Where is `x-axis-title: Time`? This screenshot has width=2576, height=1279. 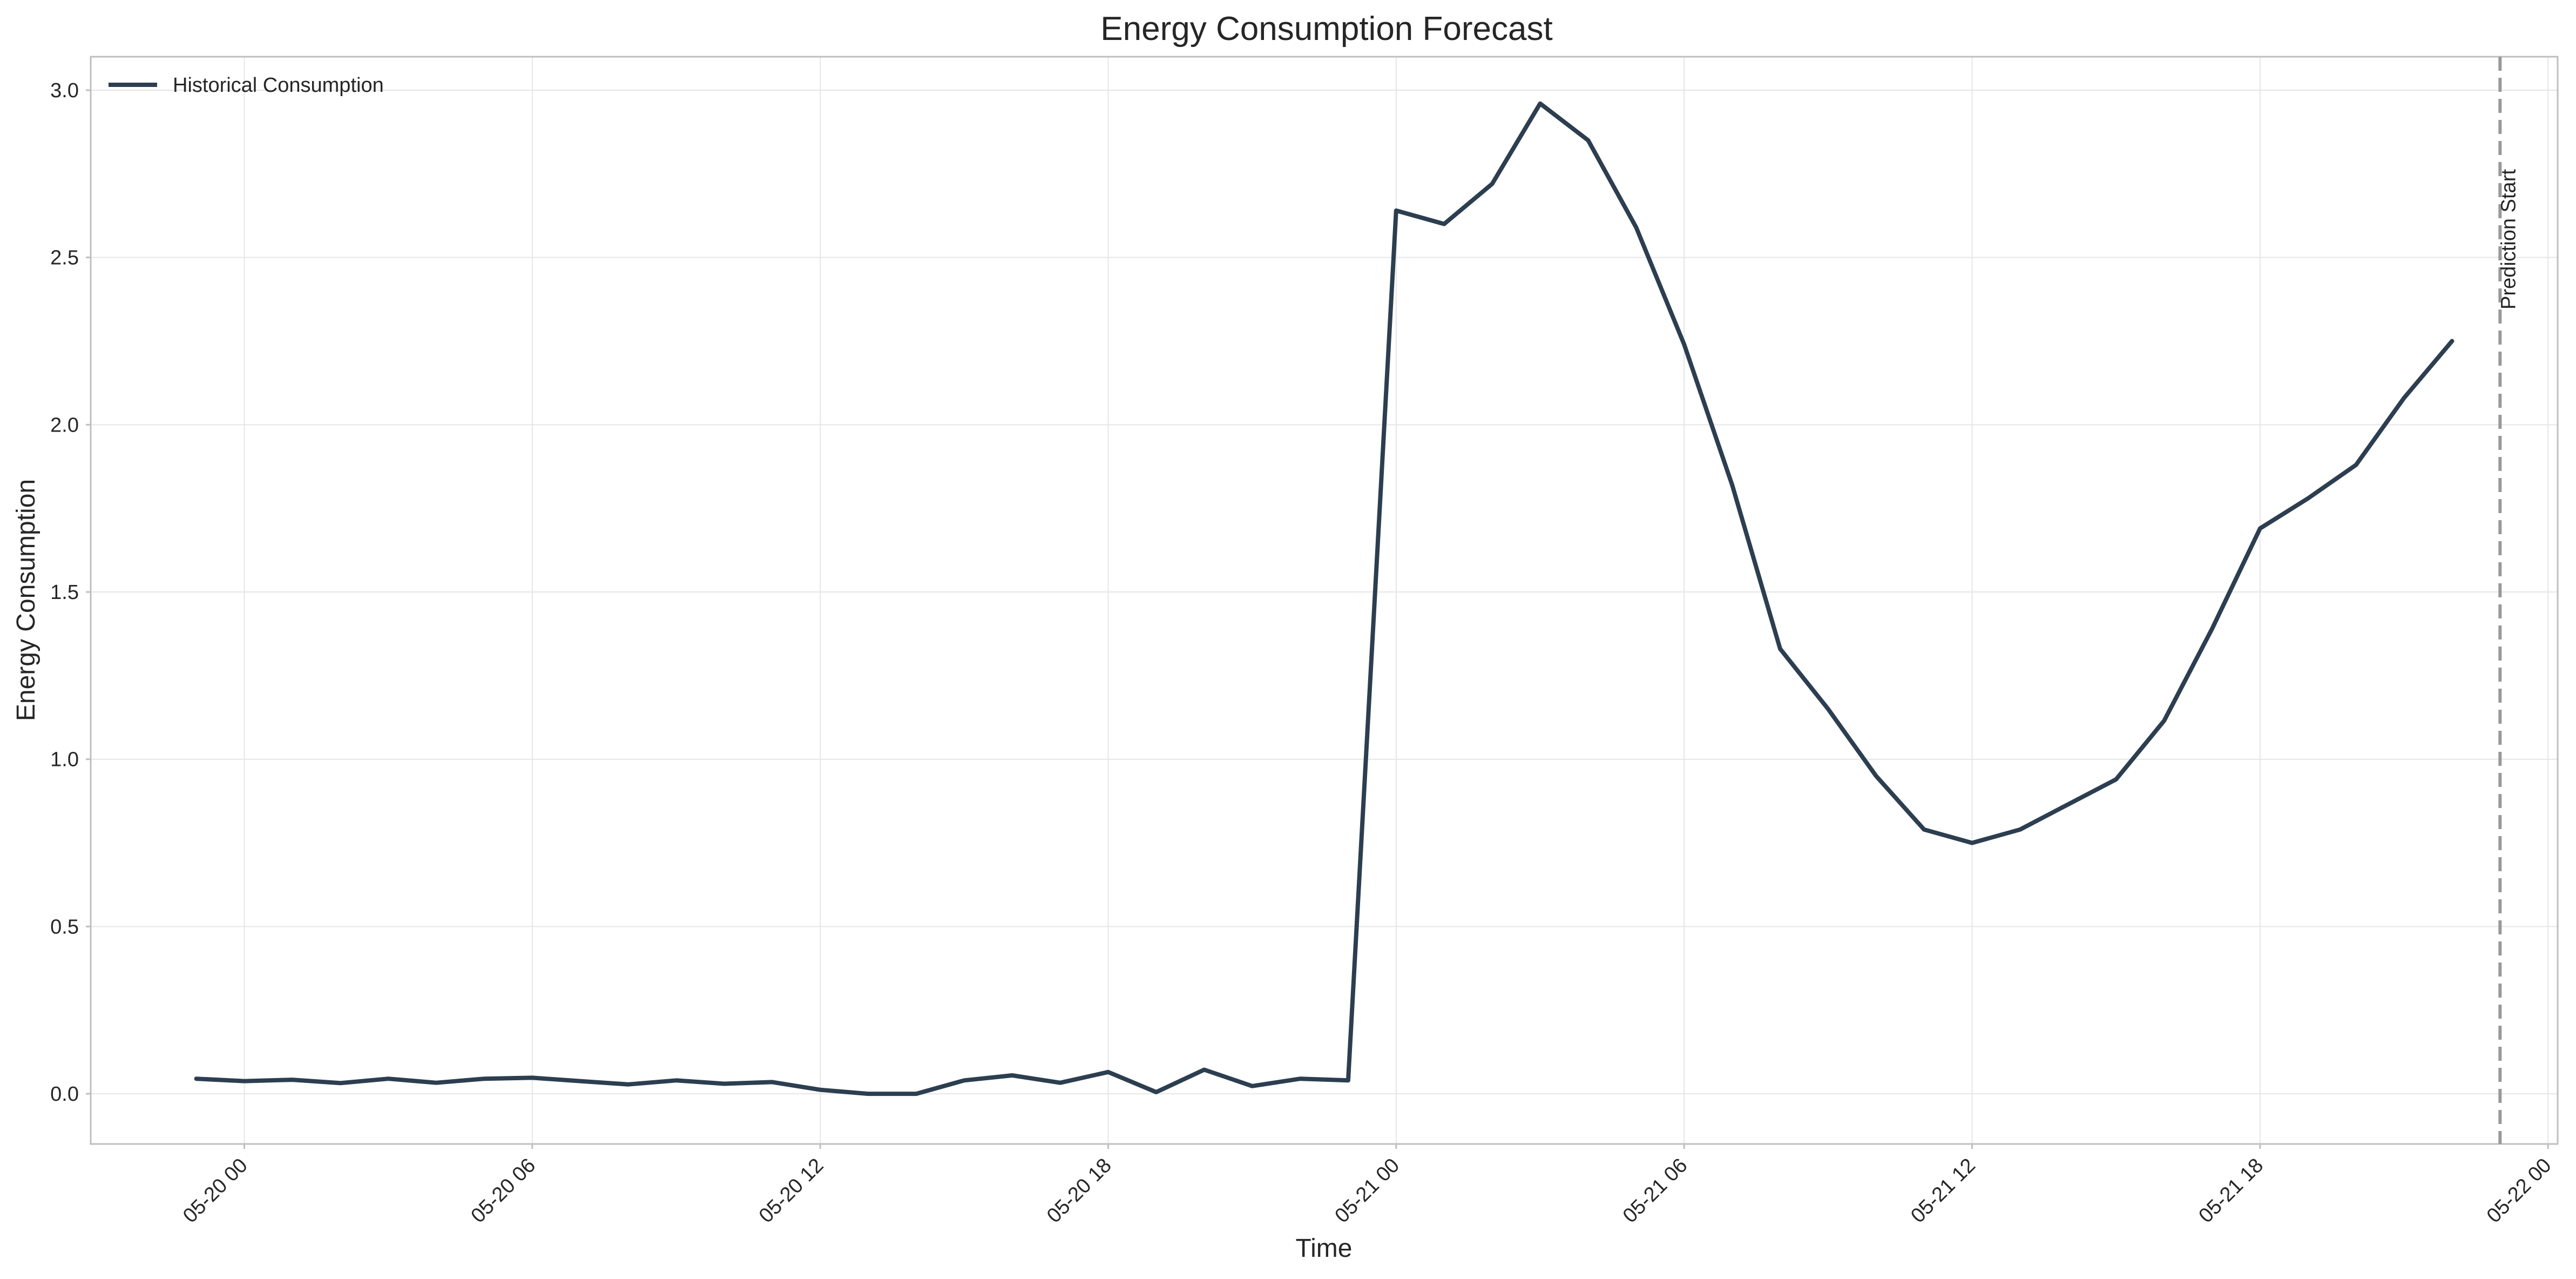
x-axis-title: Time is located at coordinates (1324, 1248).